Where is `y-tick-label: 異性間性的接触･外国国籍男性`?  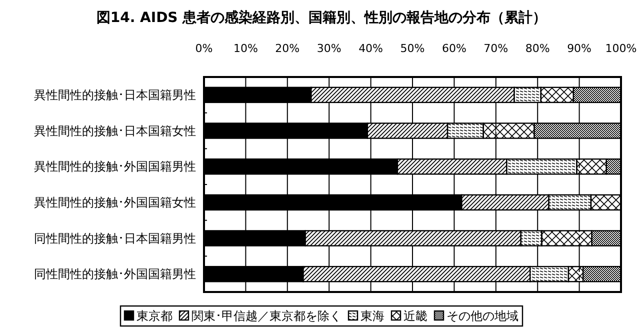 y-tick-label: 異性間性的接触･外国国籍男性 is located at coordinates (115, 167).